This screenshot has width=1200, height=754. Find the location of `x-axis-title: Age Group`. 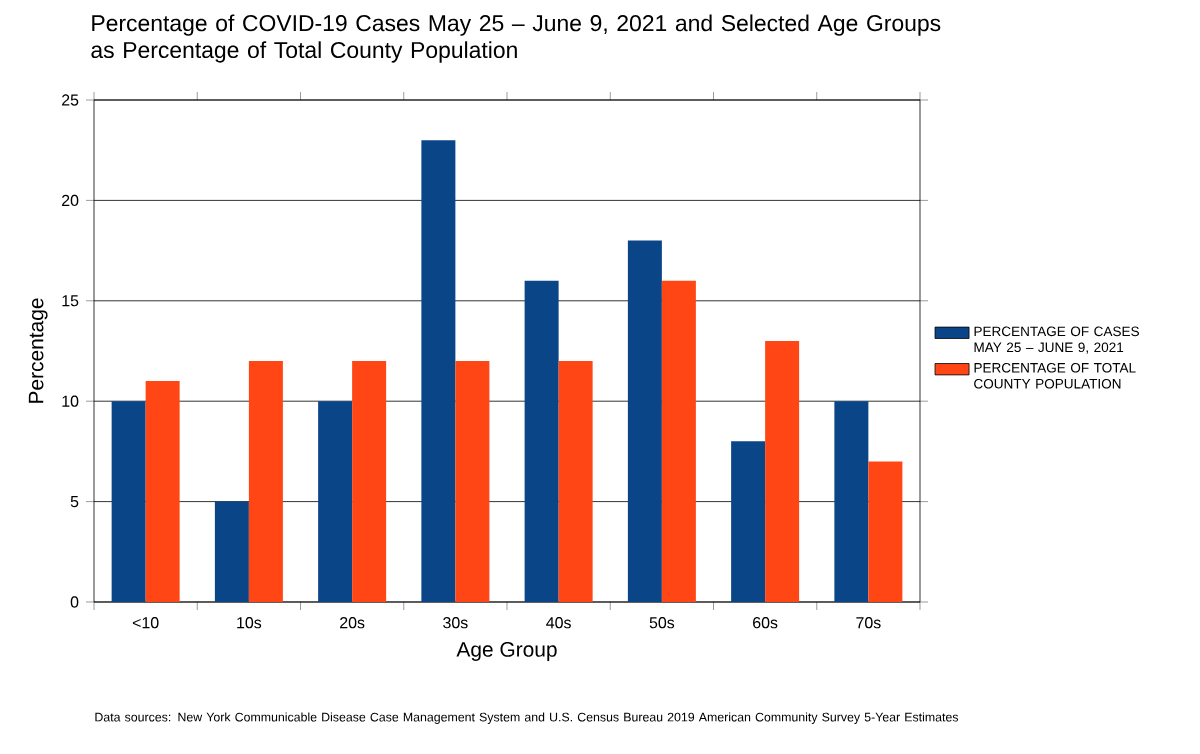

x-axis-title: Age Group is located at coordinates (506, 651).